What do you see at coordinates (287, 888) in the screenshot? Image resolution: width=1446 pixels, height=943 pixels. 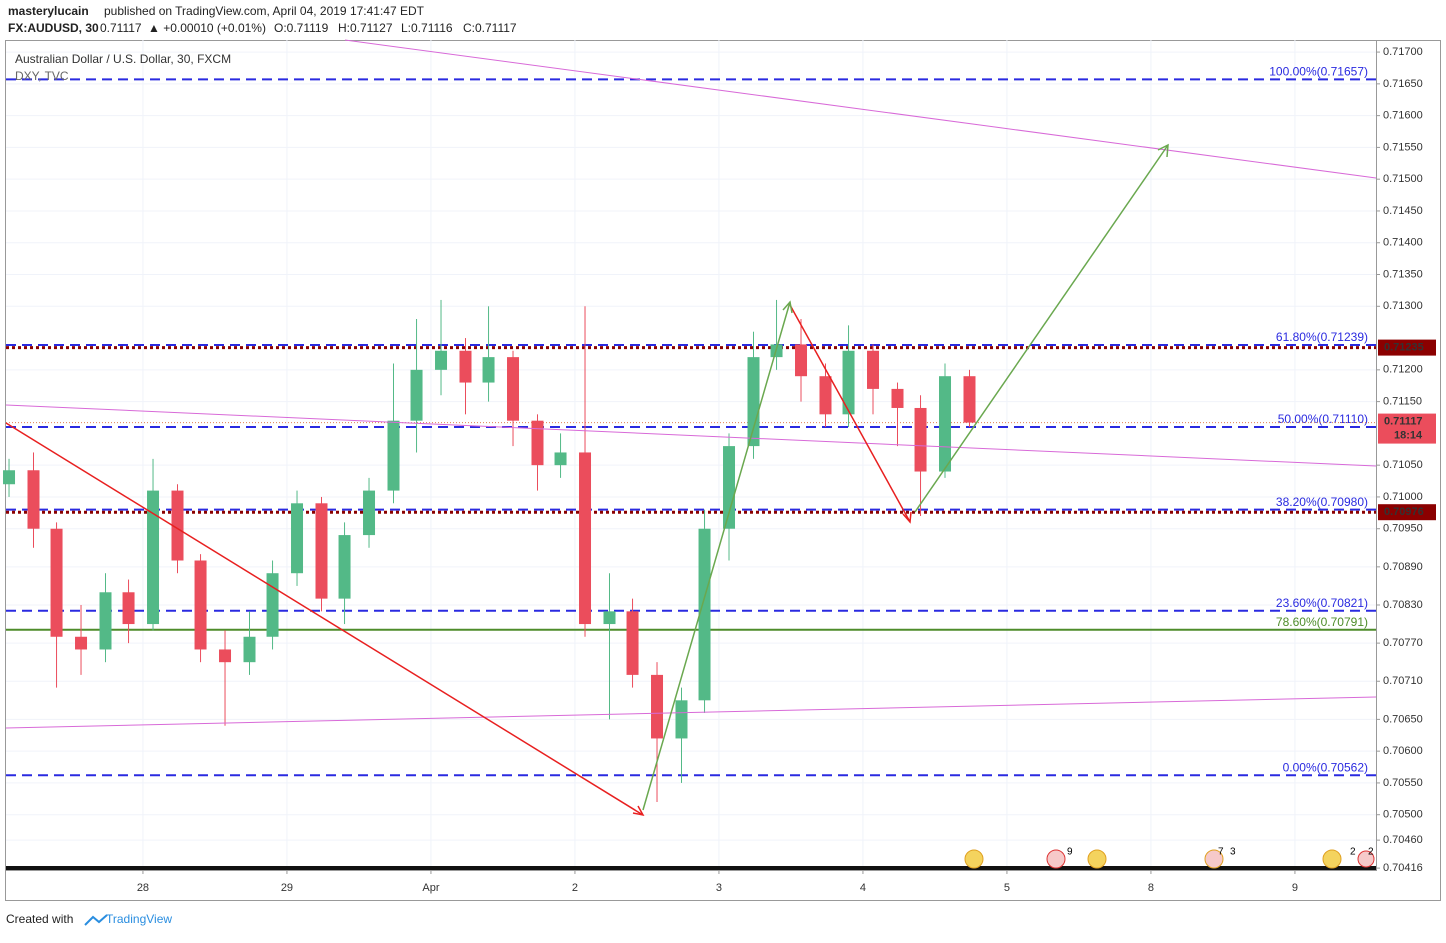 I see `x-tick-label: 29` at bounding box center [287, 888].